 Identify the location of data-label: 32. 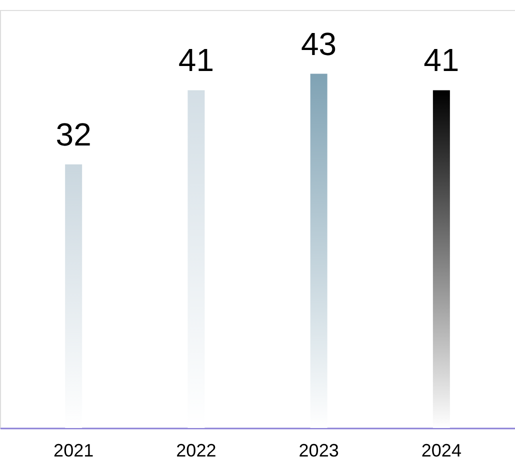
(74, 134).